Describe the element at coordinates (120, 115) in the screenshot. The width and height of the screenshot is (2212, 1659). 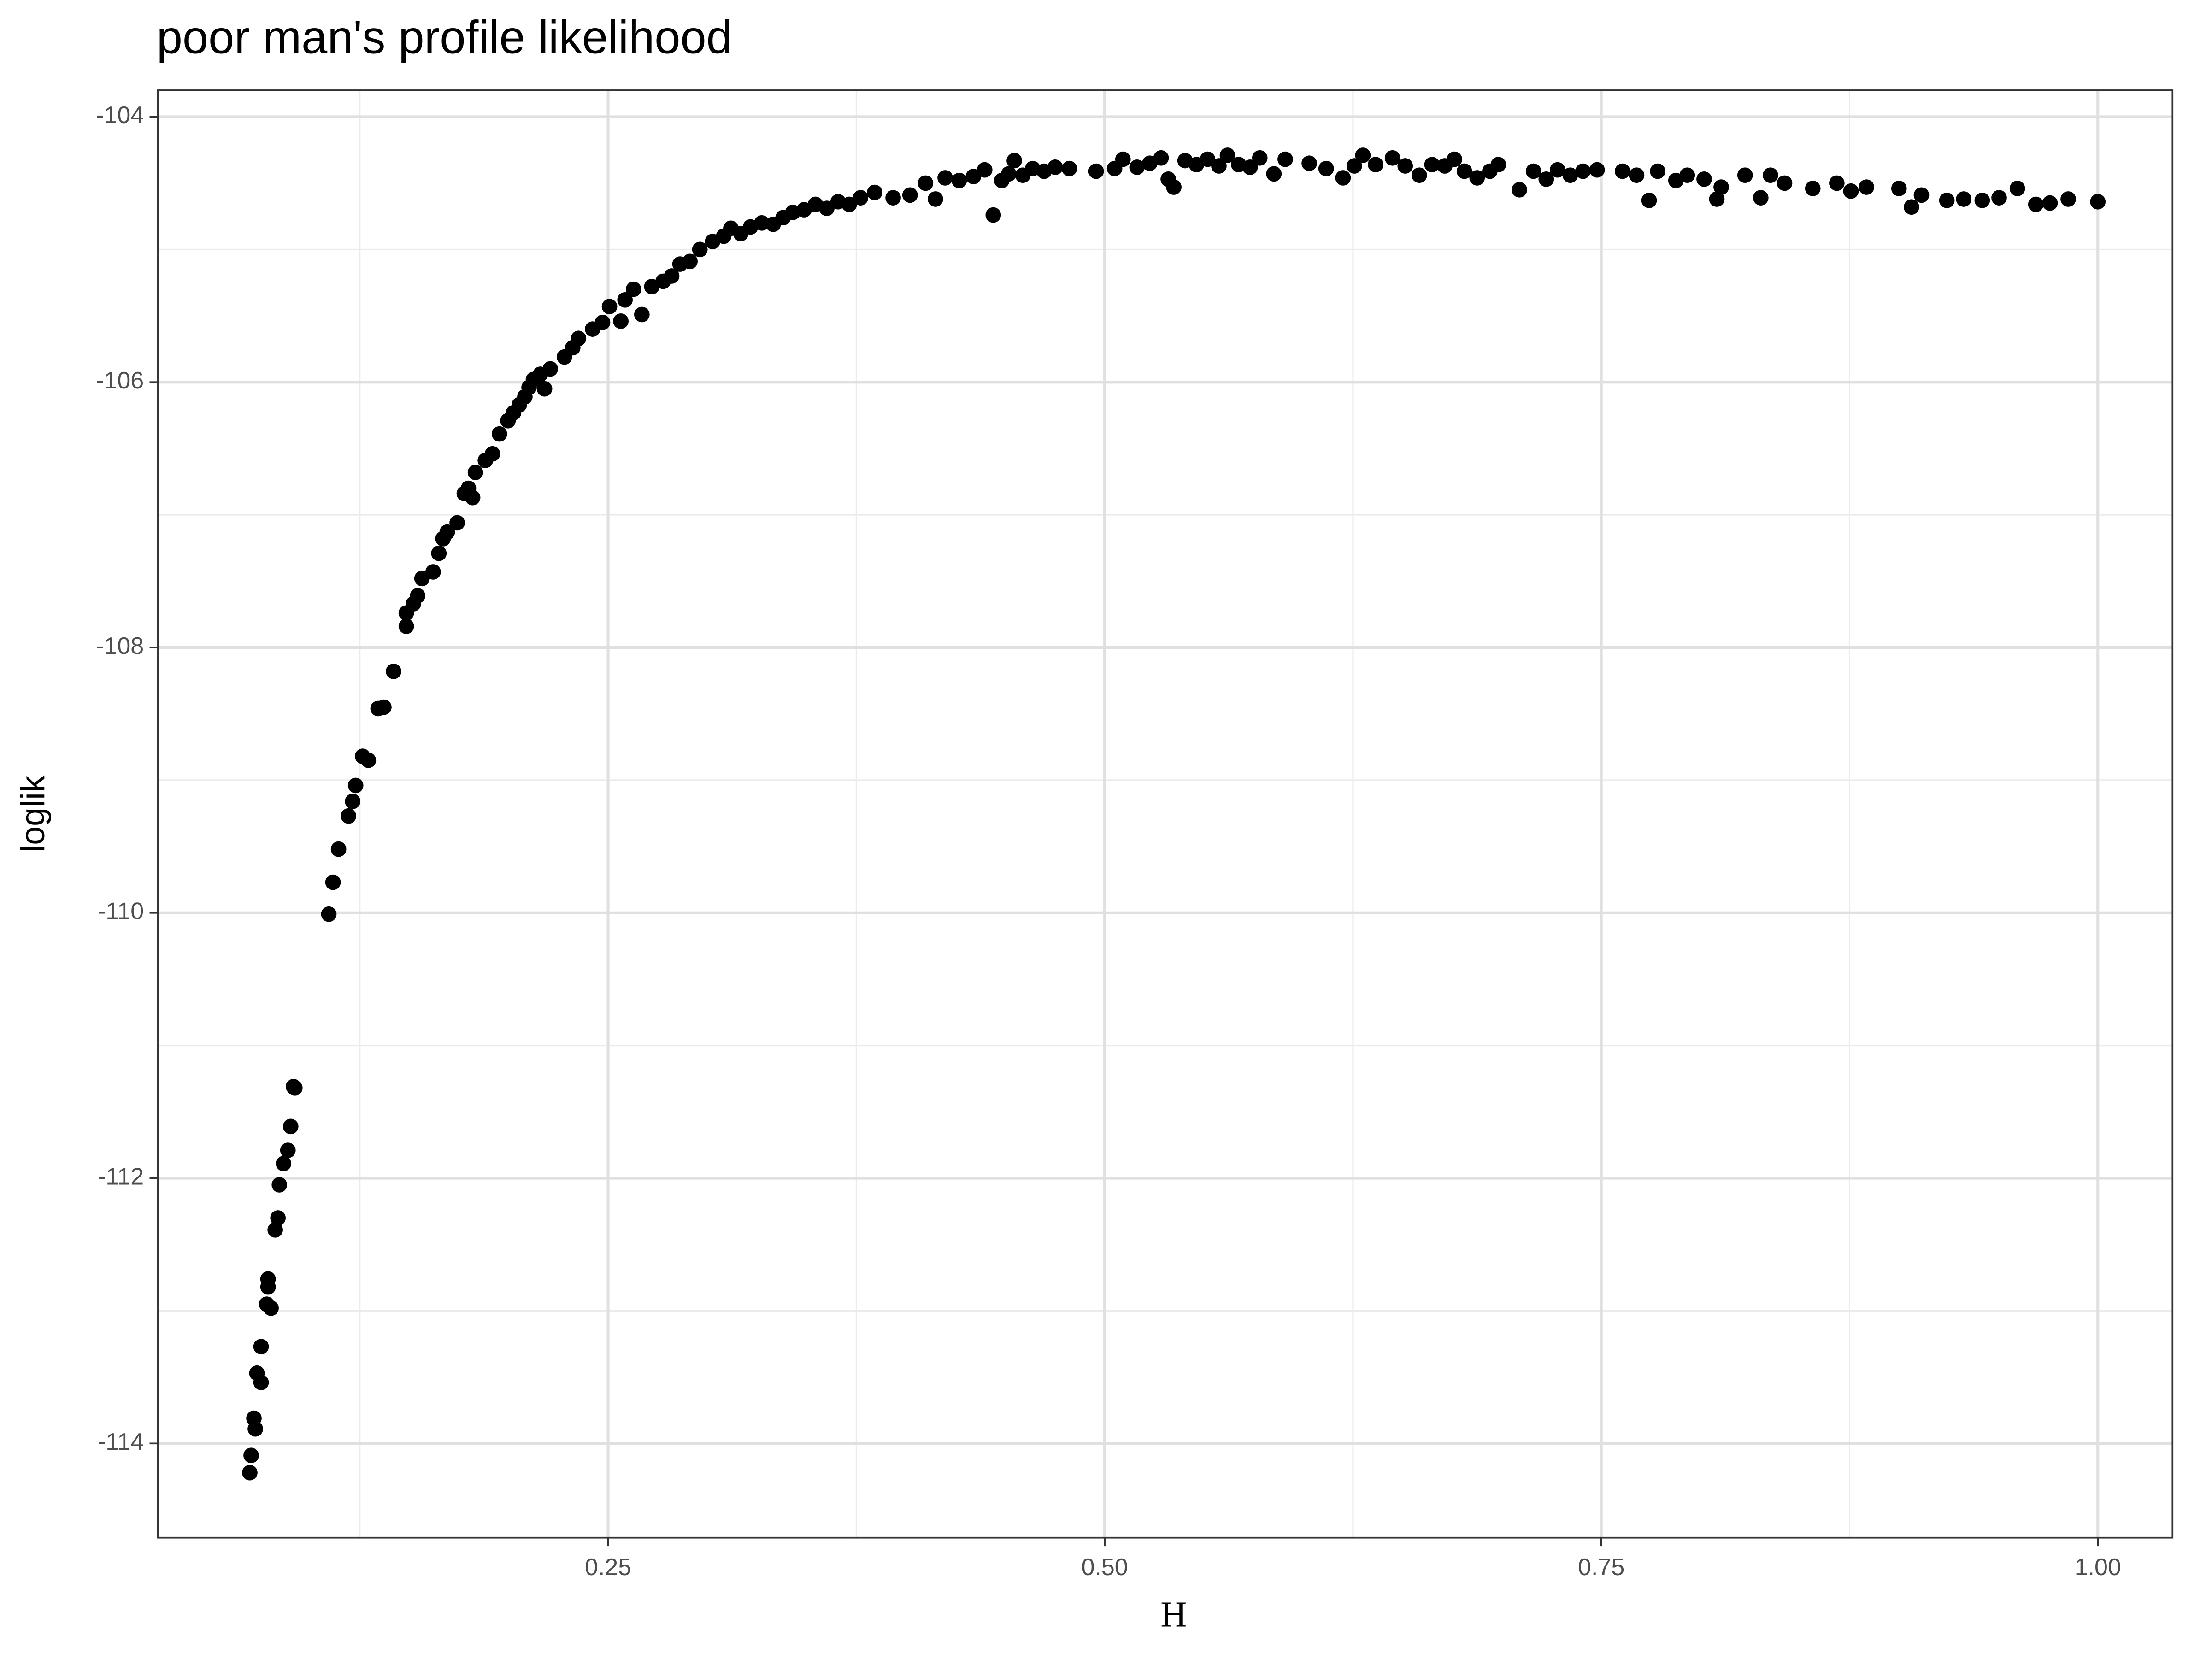
I see `y-tick-label: -104` at that location.